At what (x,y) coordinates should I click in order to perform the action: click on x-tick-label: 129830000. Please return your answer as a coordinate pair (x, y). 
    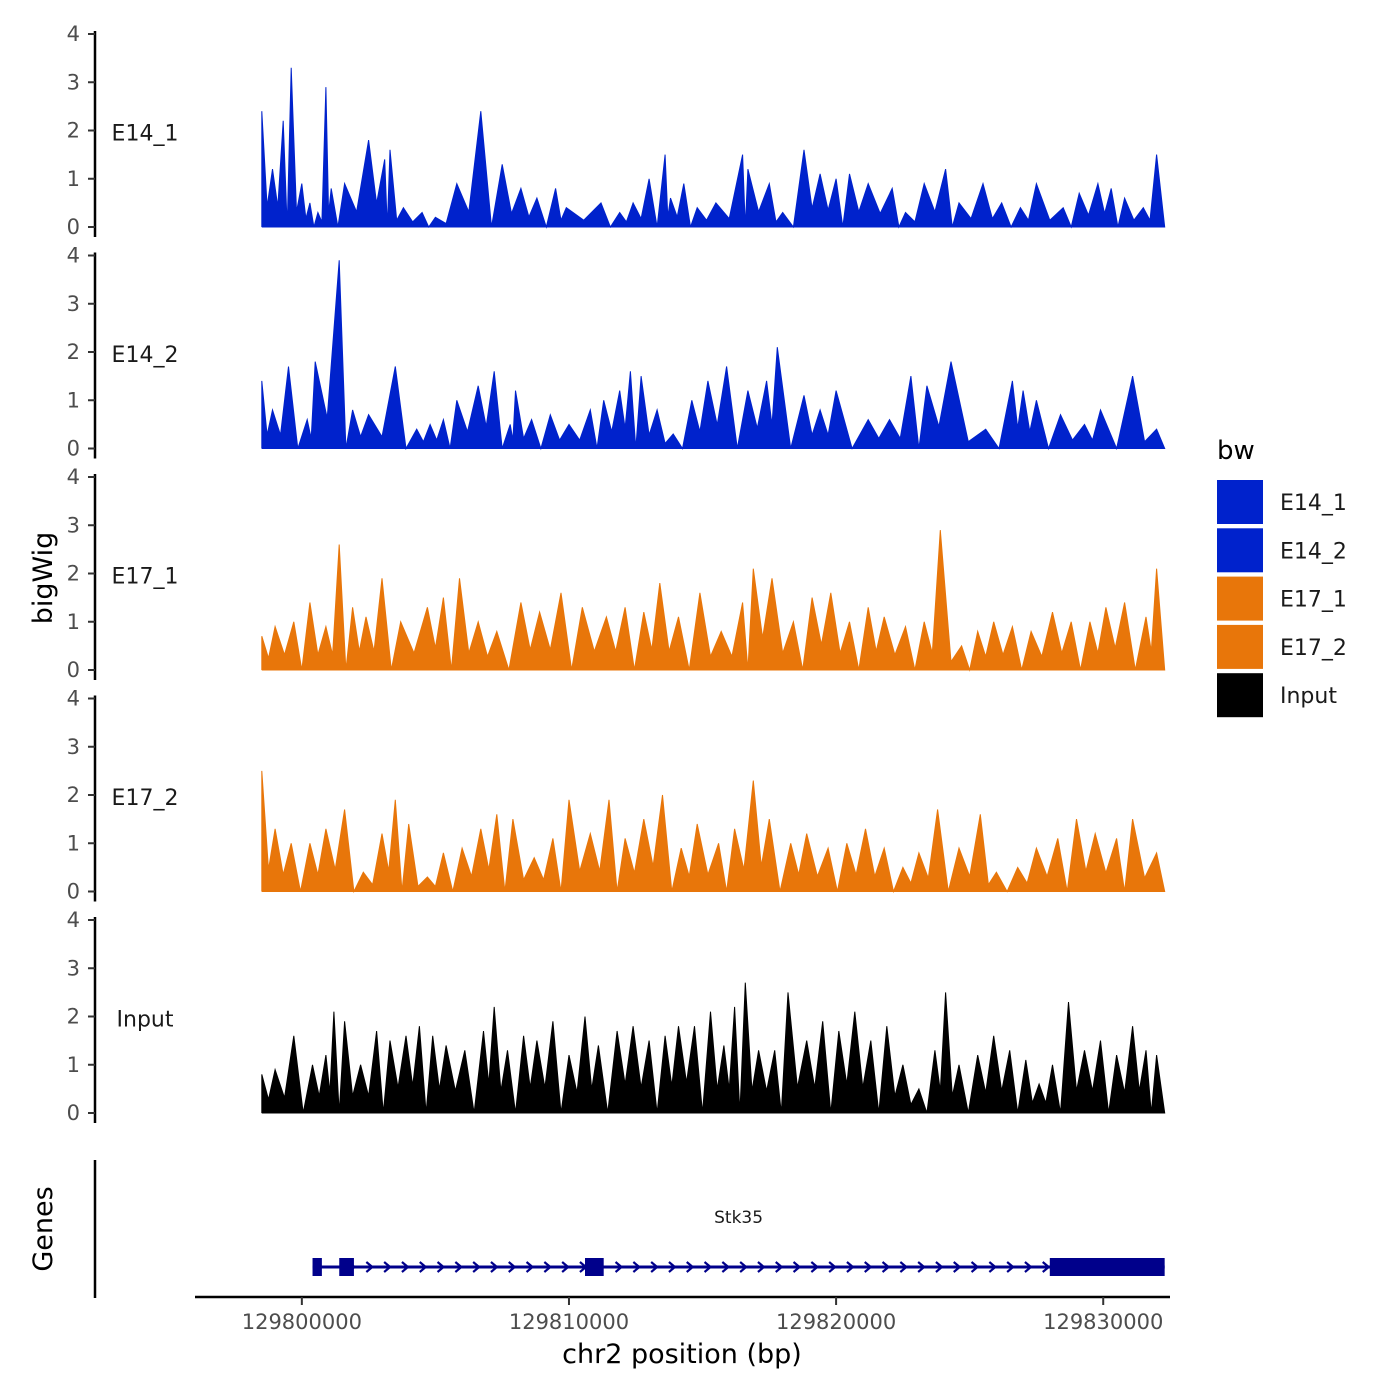
    Looking at the image, I should click on (1103, 1322).